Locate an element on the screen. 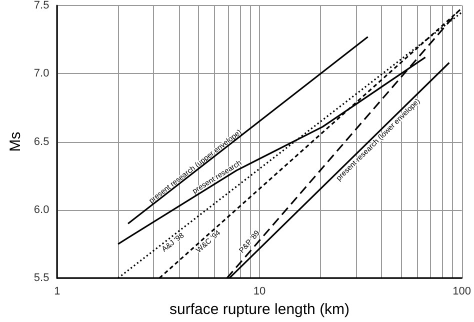  y-tick-label: 5.5 is located at coordinates (42, 278).